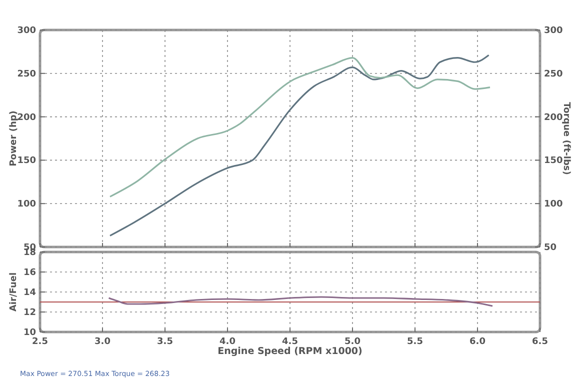 This screenshot has height=391, width=580. What do you see at coordinates (478, 342) in the screenshot?
I see `x-tick-label: 6.0` at bounding box center [478, 342].